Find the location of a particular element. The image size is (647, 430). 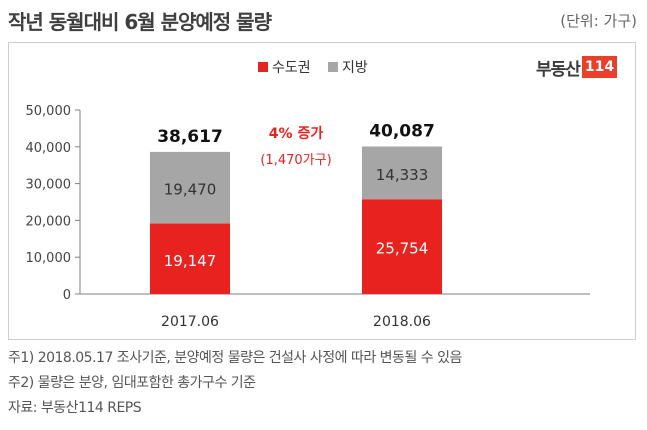

growth-annotation: 4% 증가 is located at coordinates (296, 134).